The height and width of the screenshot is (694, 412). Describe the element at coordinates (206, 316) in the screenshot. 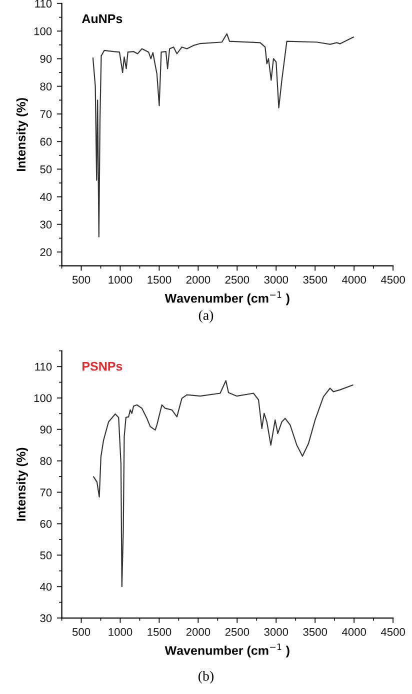

I see `text: (a)` at that location.